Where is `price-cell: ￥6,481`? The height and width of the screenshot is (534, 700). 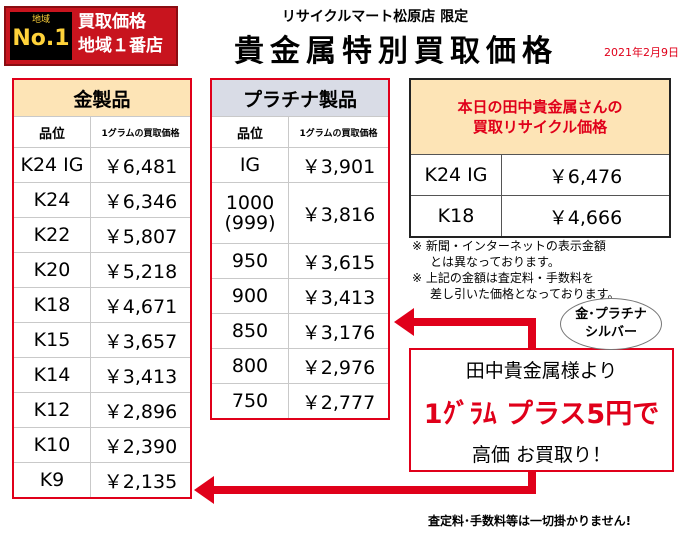
price-cell: ￥6,481 is located at coordinates (141, 165).